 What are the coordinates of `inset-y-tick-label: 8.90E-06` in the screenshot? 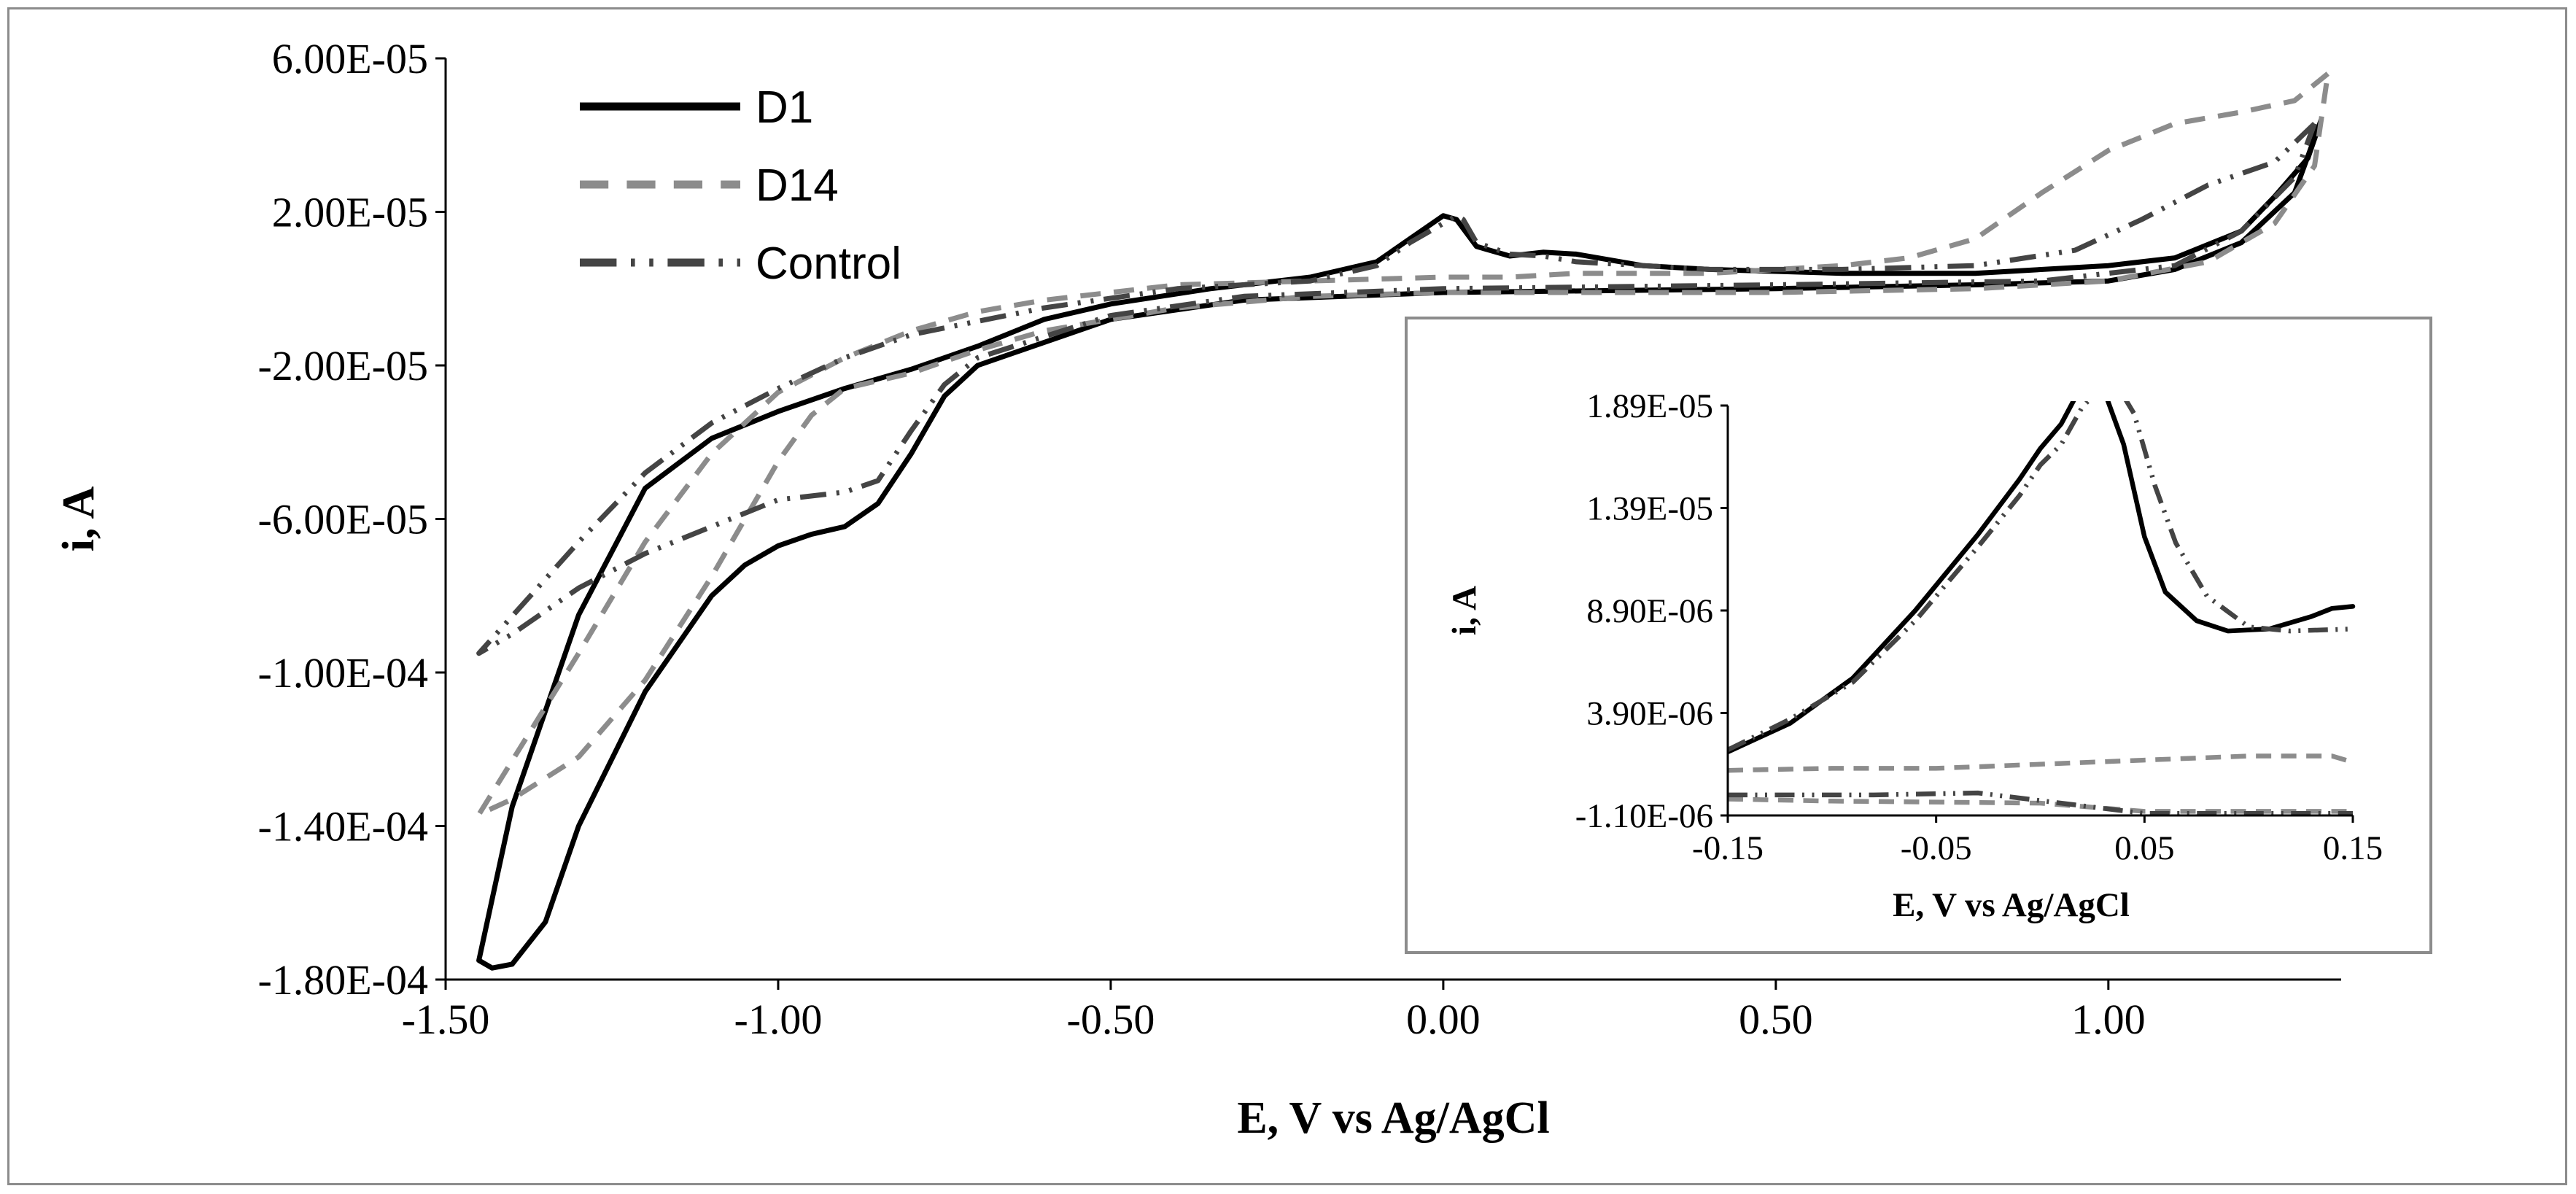 It's located at (1650, 611).